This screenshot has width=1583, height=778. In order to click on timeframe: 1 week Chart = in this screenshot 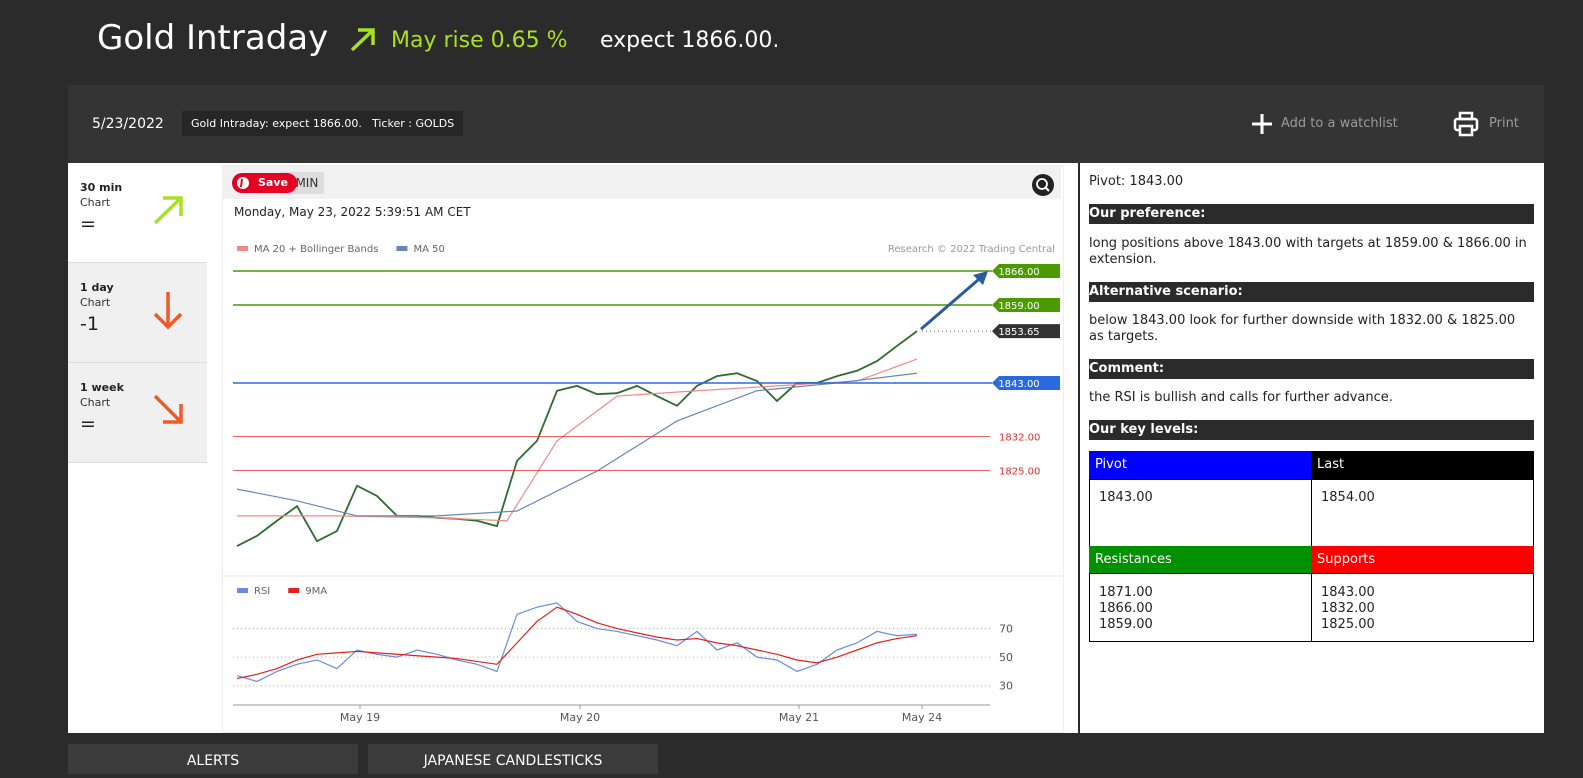, I will do `click(137, 413)`.